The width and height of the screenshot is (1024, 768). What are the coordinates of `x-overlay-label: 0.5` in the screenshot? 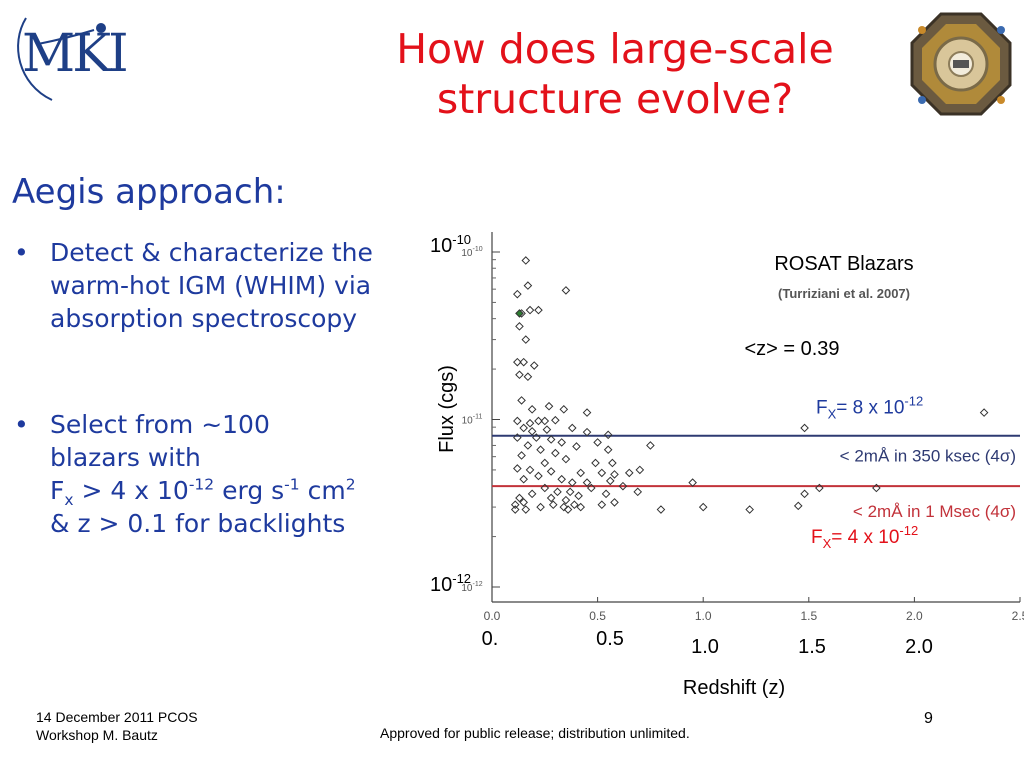 It's located at (610, 639).